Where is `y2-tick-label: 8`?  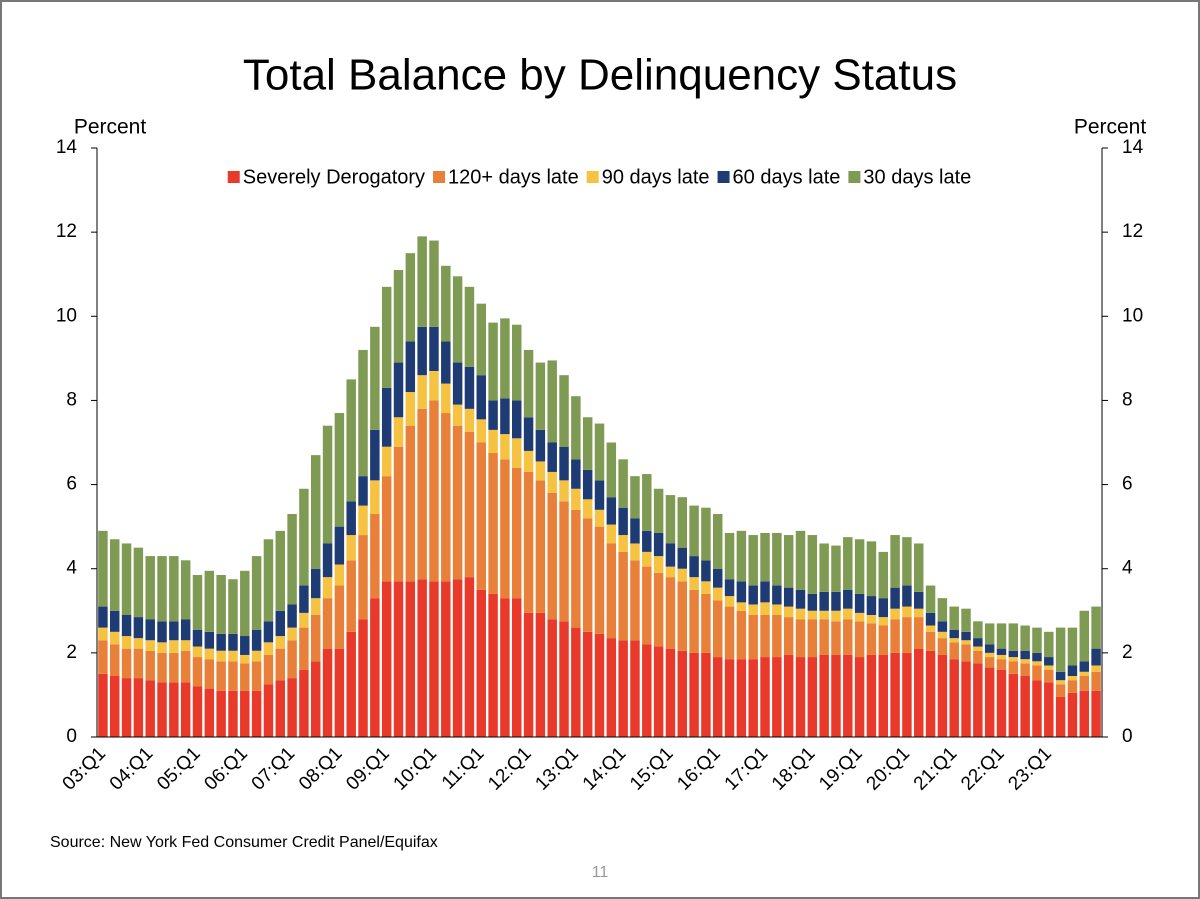
y2-tick-label: 8 is located at coordinates (1127, 399).